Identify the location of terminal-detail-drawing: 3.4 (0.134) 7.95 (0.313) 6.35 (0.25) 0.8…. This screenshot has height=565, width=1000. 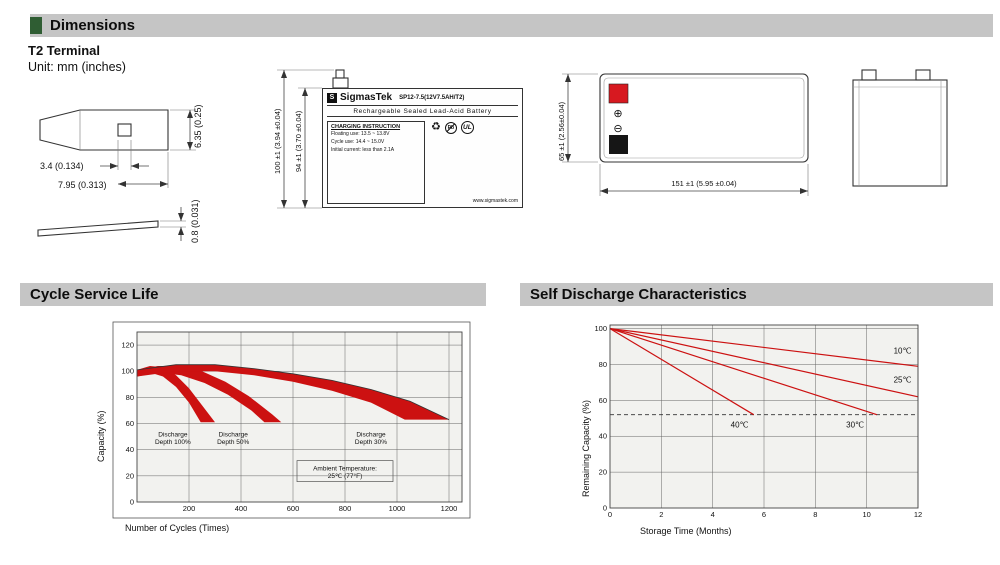
(120, 173).